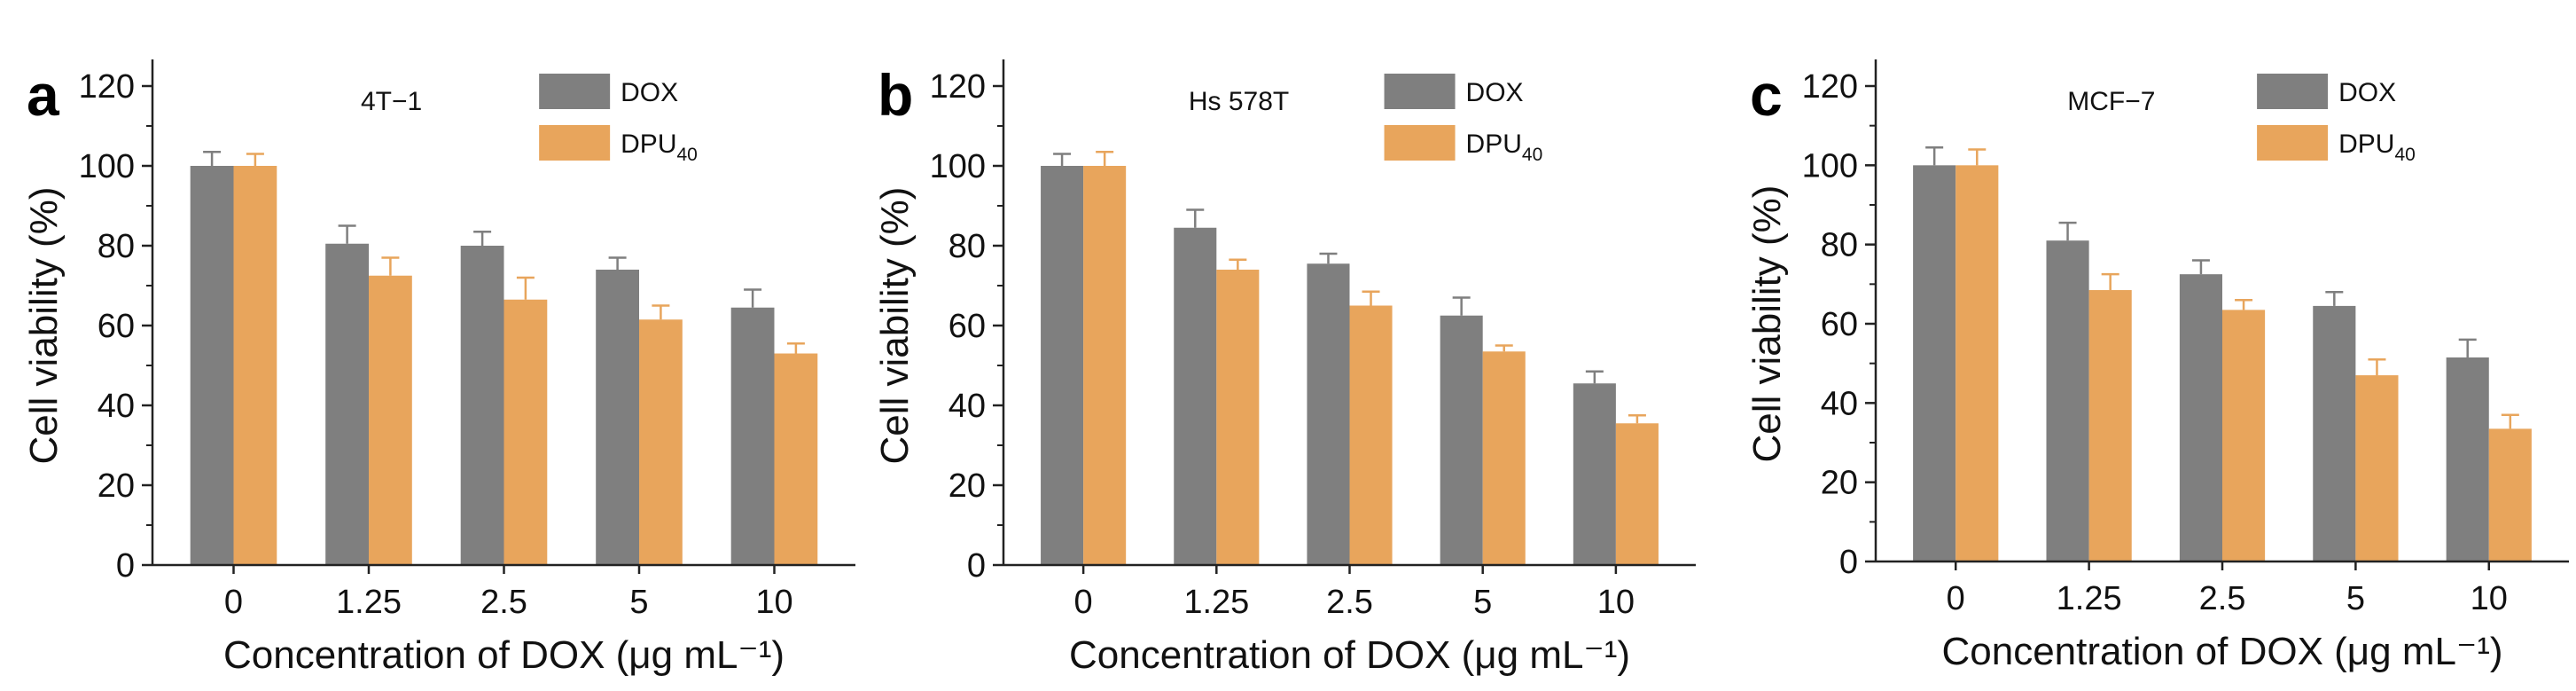  I want to click on panel-letter: b, so click(895, 95).